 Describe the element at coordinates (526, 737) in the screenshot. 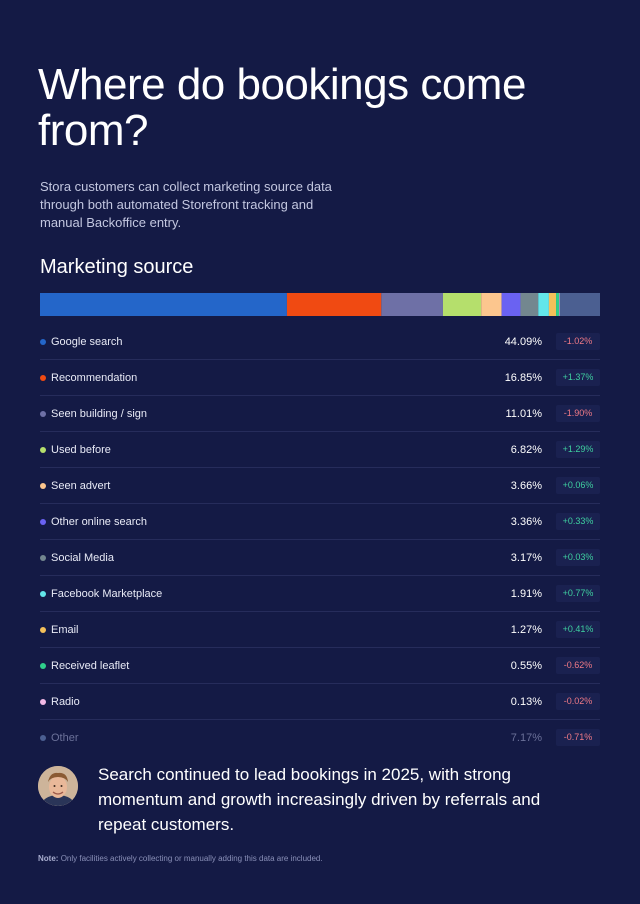

I see `data-label: 7.17%` at that location.